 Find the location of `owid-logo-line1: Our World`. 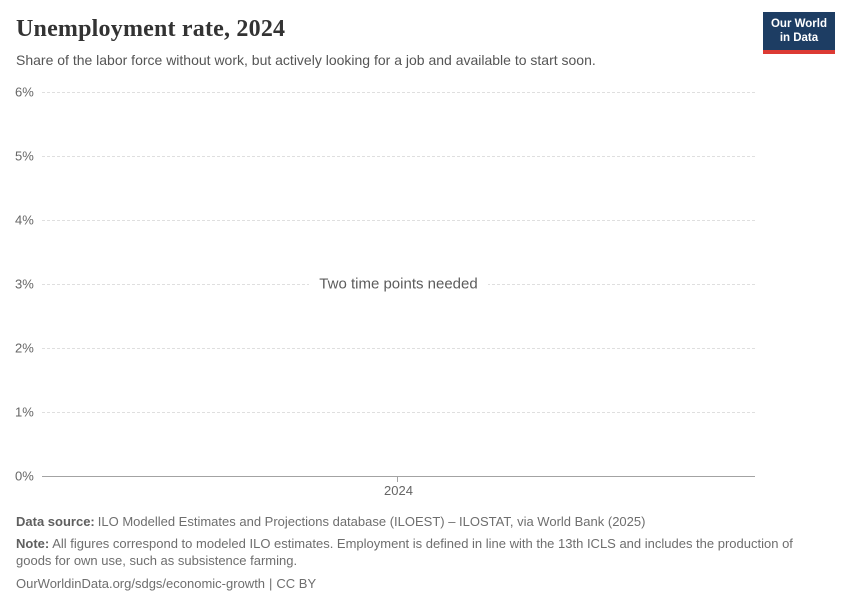

owid-logo-line1: Our World is located at coordinates (798, 24).